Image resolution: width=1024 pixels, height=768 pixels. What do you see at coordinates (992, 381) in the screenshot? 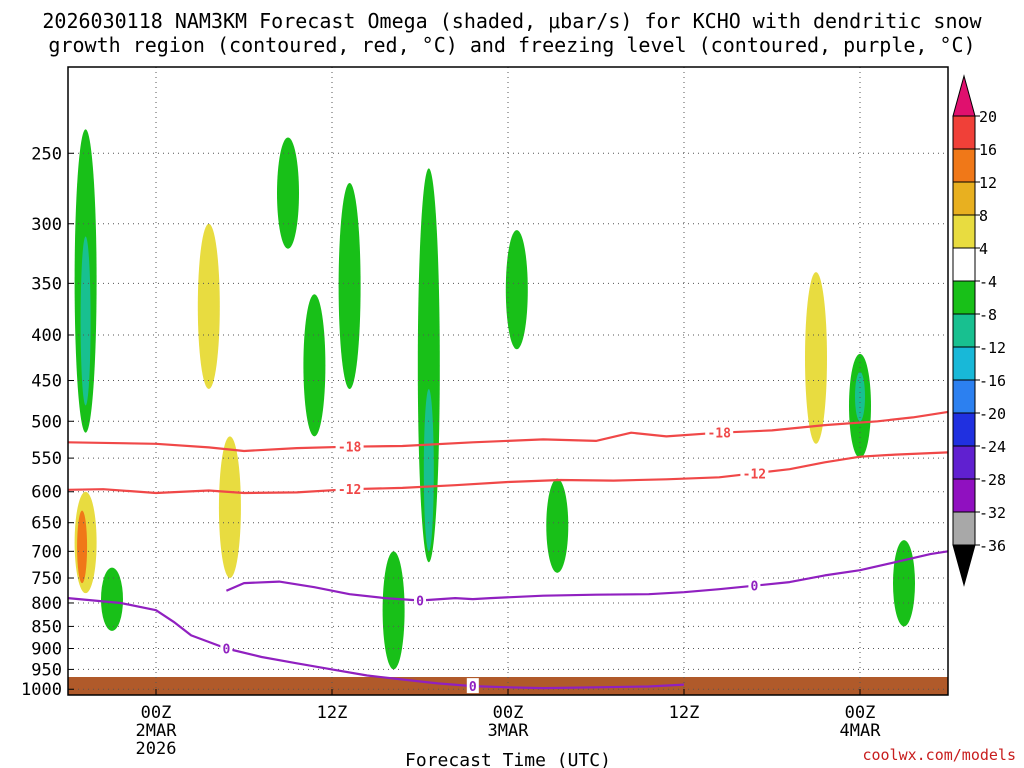
I see `colorbar-label-8: -16` at bounding box center [992, 381].